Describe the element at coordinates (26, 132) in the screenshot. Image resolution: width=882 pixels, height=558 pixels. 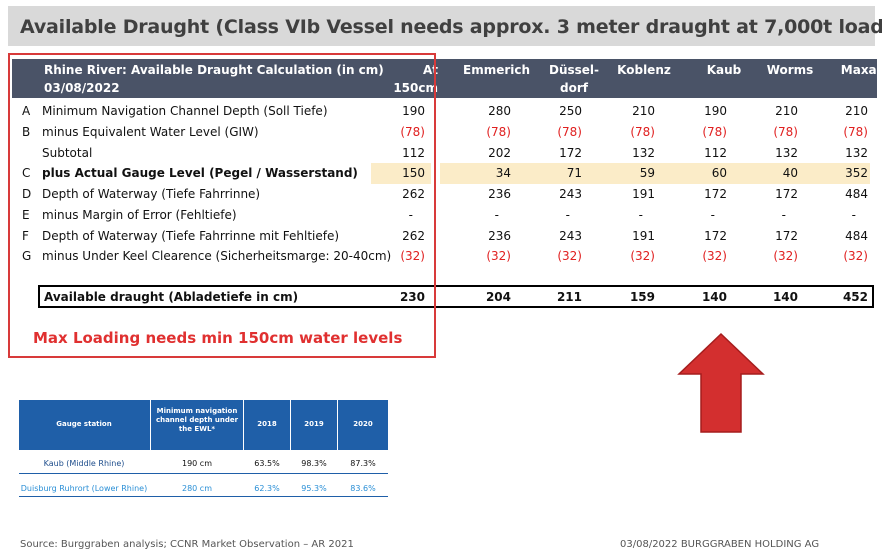
I see `row-letter: B` at that location.